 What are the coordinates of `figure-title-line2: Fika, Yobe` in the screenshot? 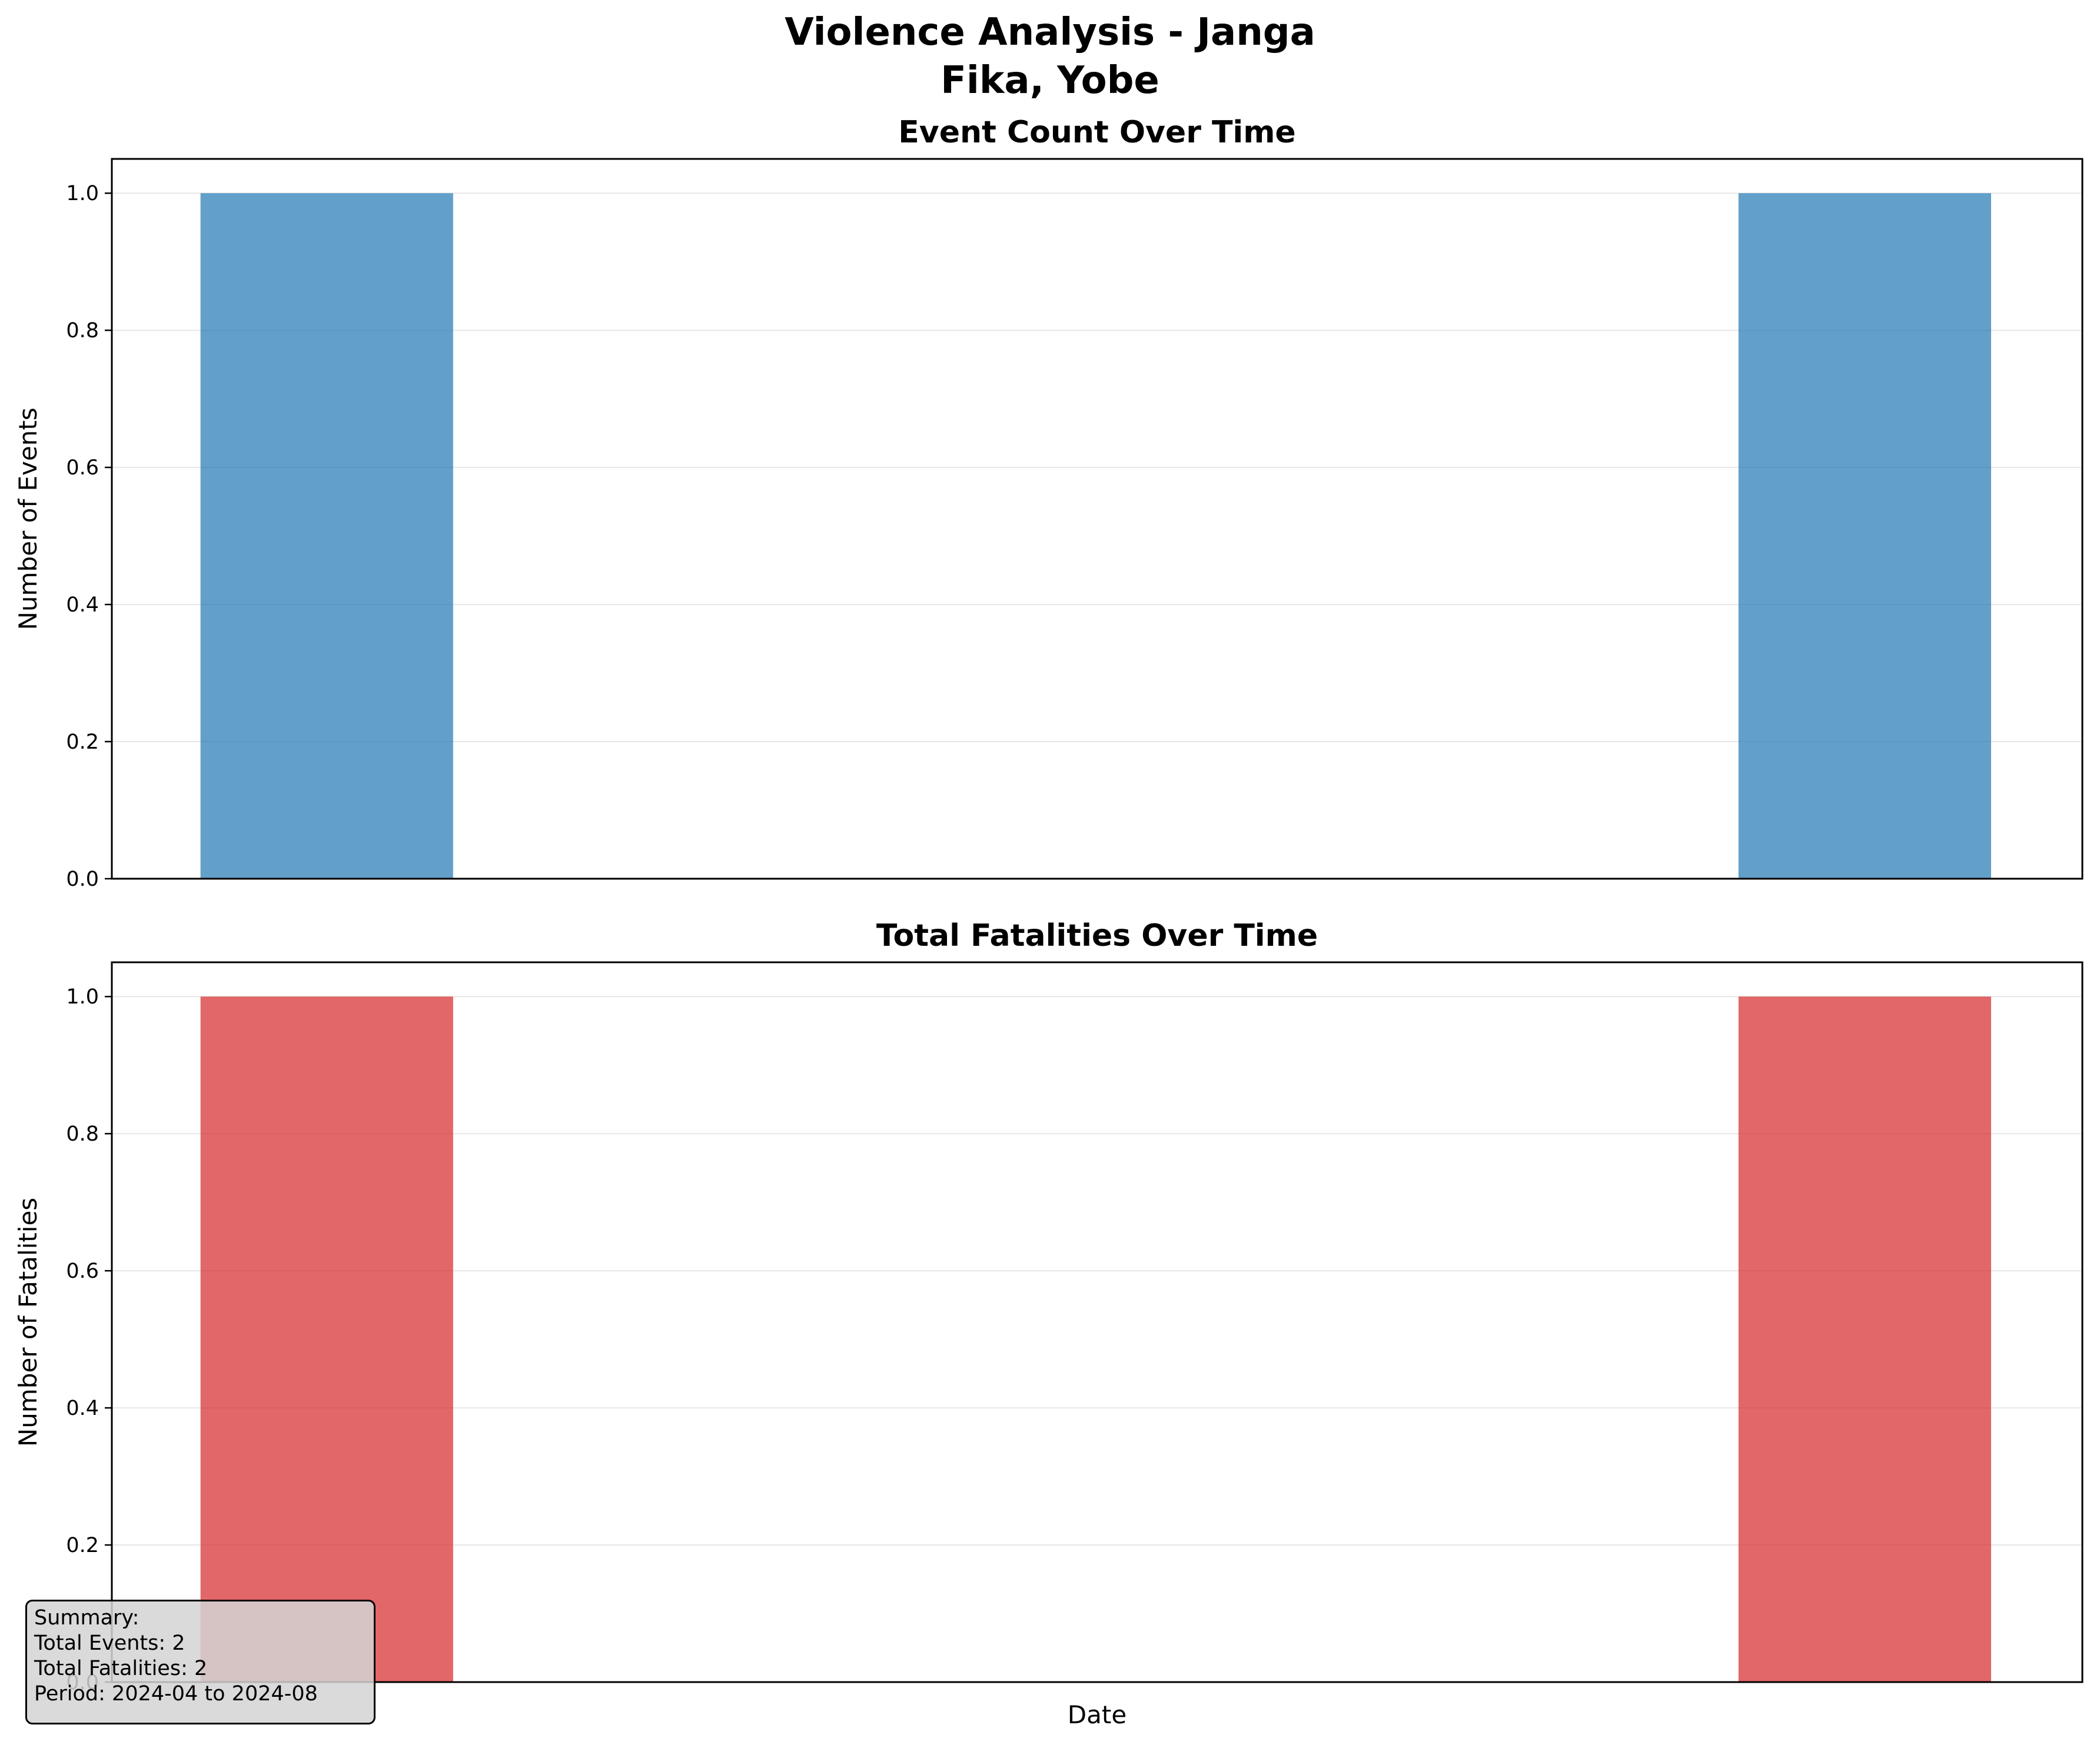 It's located at (1050, 80).